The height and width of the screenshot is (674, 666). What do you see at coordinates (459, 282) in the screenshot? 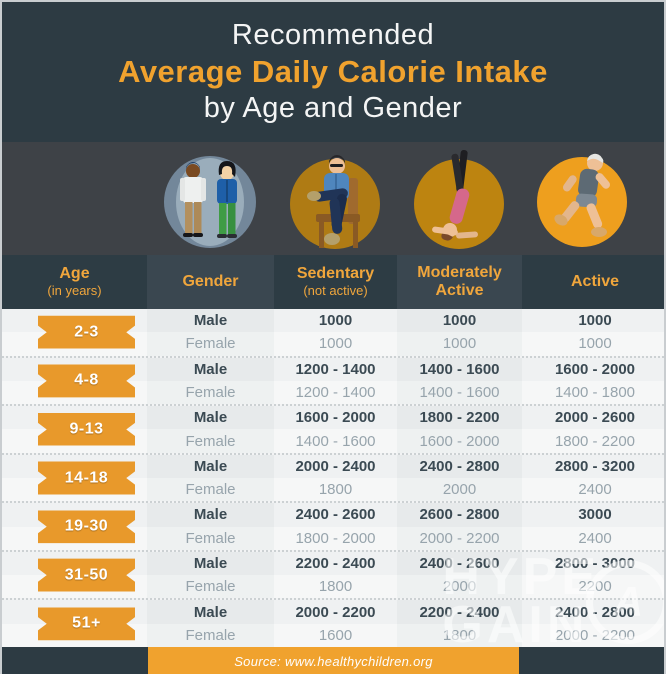
I see `column-header-moderately-active: Moderately Active` at bounding box center [459, 282].